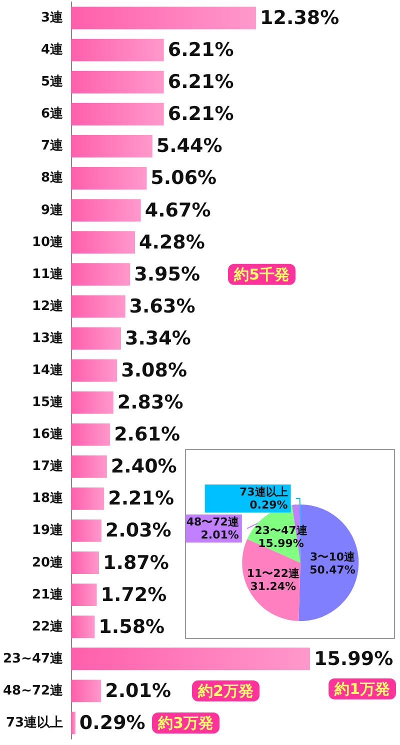 The height and width of the screenshot is (745, 400). Describe the element at coordinates (48, 370) in the screenshot. I see `y-tick-label: 14連` at that location.